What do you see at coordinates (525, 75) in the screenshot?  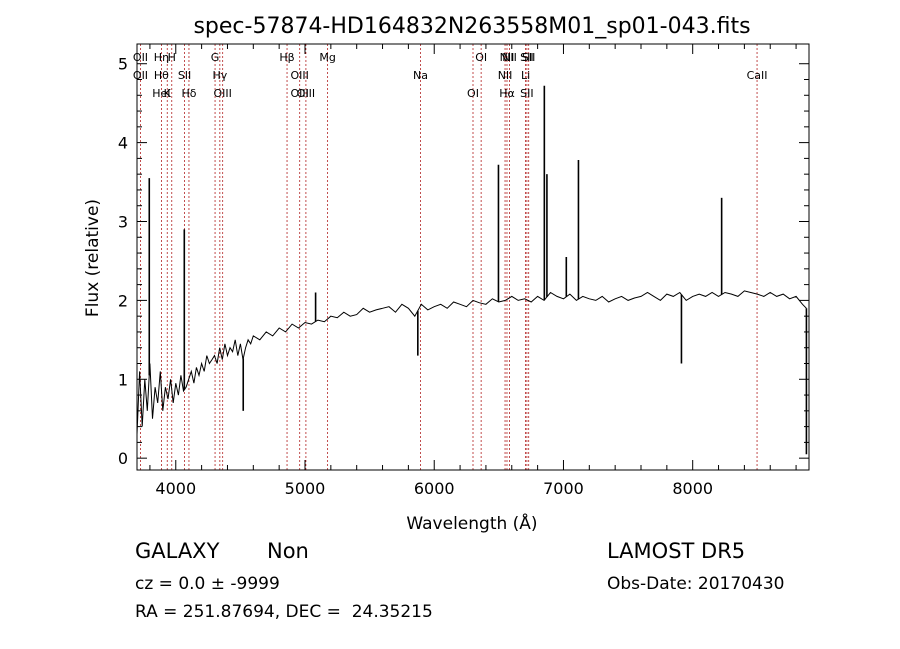 I see `line-label: Li` at bounding box center [525, 75].